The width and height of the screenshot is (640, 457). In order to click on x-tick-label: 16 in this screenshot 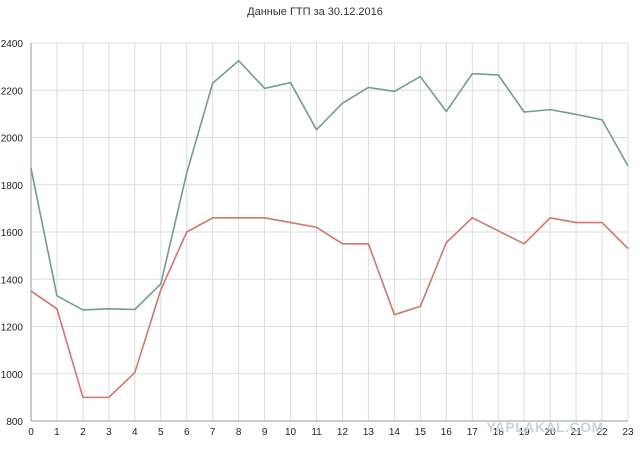, I will do `click(447, 432)`.